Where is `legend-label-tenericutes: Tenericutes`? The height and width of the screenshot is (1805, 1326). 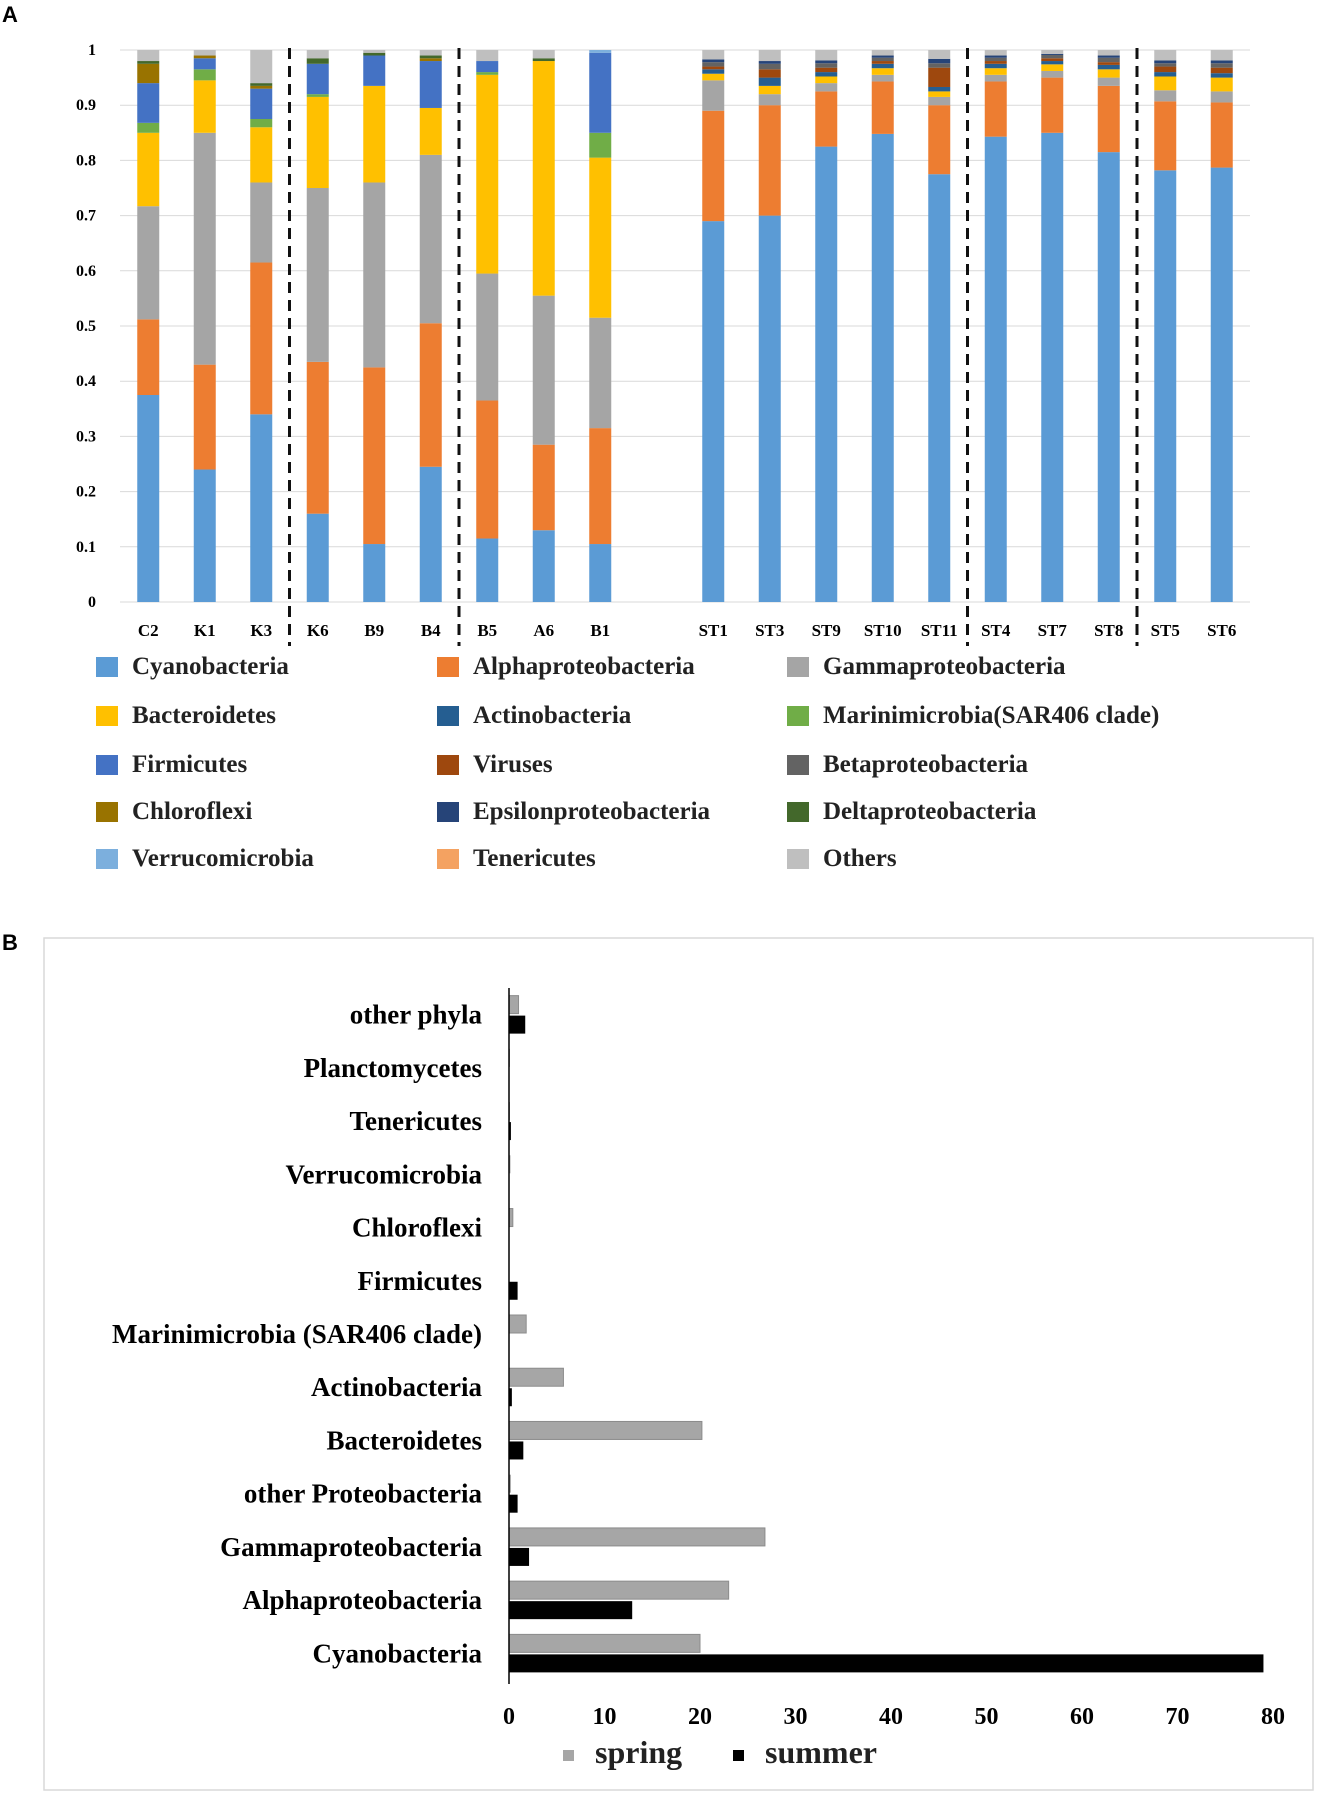
legend-label-tenericutes: Tenericutes is located at coordinates (534, 858).